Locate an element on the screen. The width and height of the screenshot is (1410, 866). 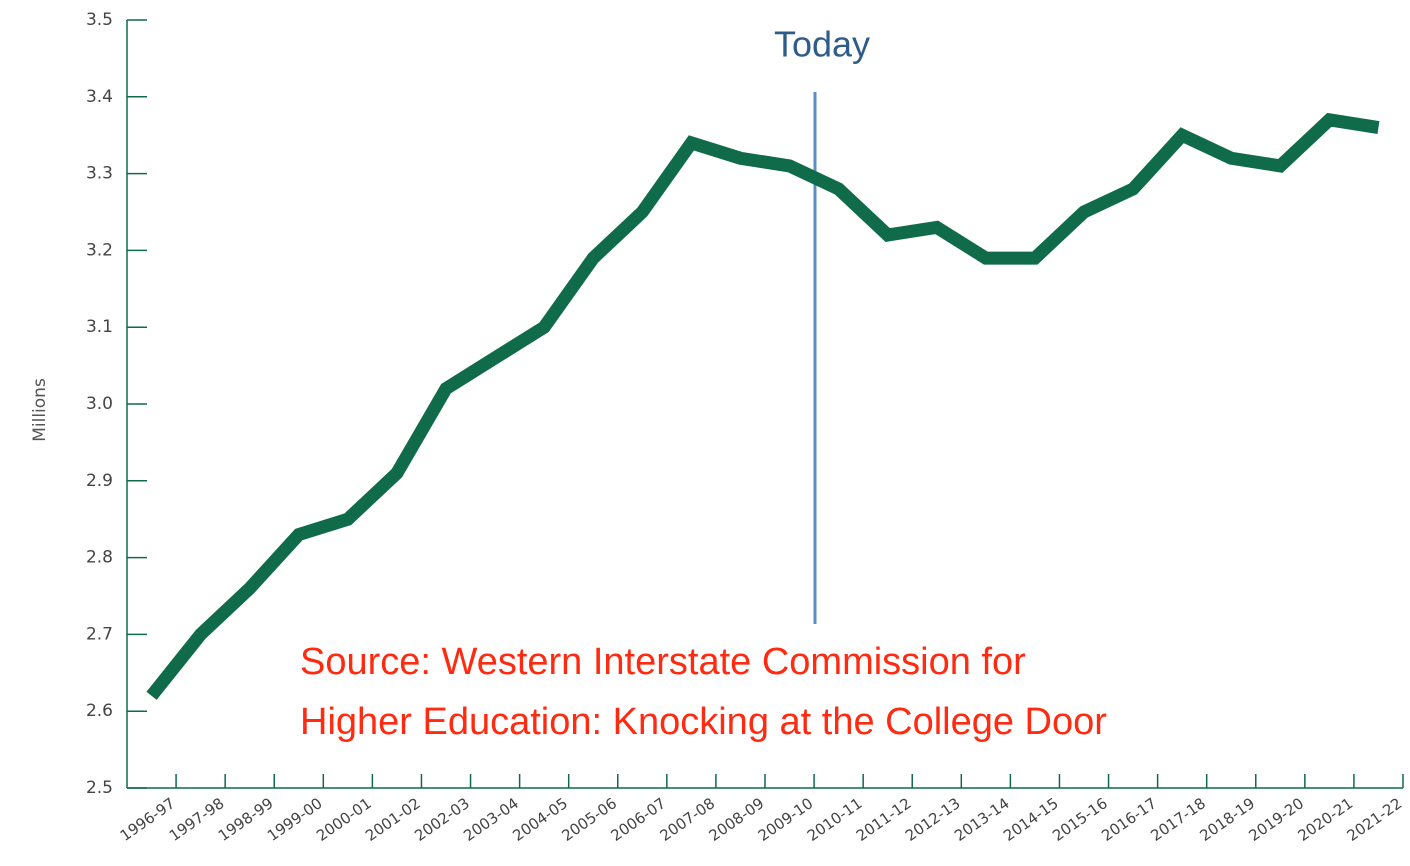
y-tick-label: 2.5 is located at coordinates (99, 788).